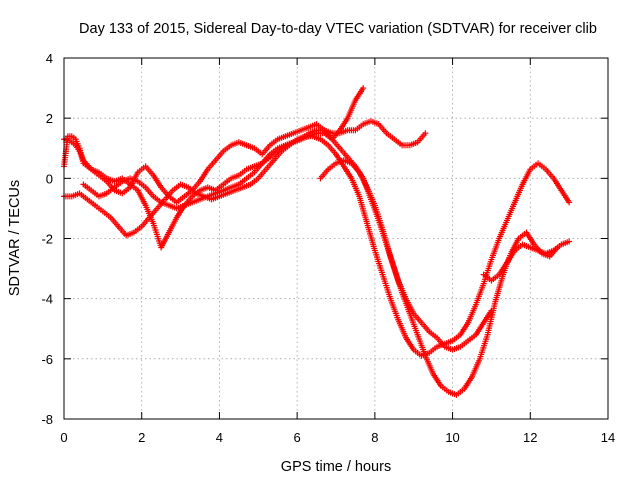 Image resolution: width=640 pixels, height=480 pixels. Describe the element at coordinates (452, 437) in the screenshot. I see `x-tick-label: 10` at that location.